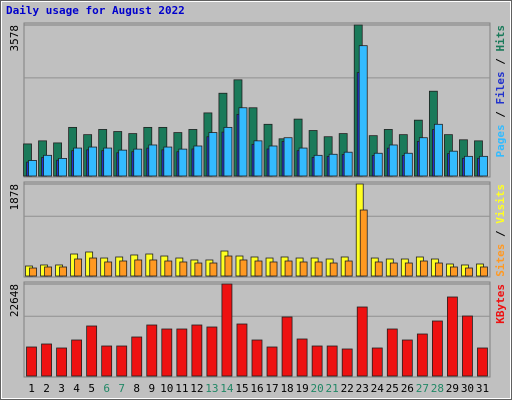 This screenshot has width=512, height=400. I want to click on x-tick-label: 18, so click(286, 388).